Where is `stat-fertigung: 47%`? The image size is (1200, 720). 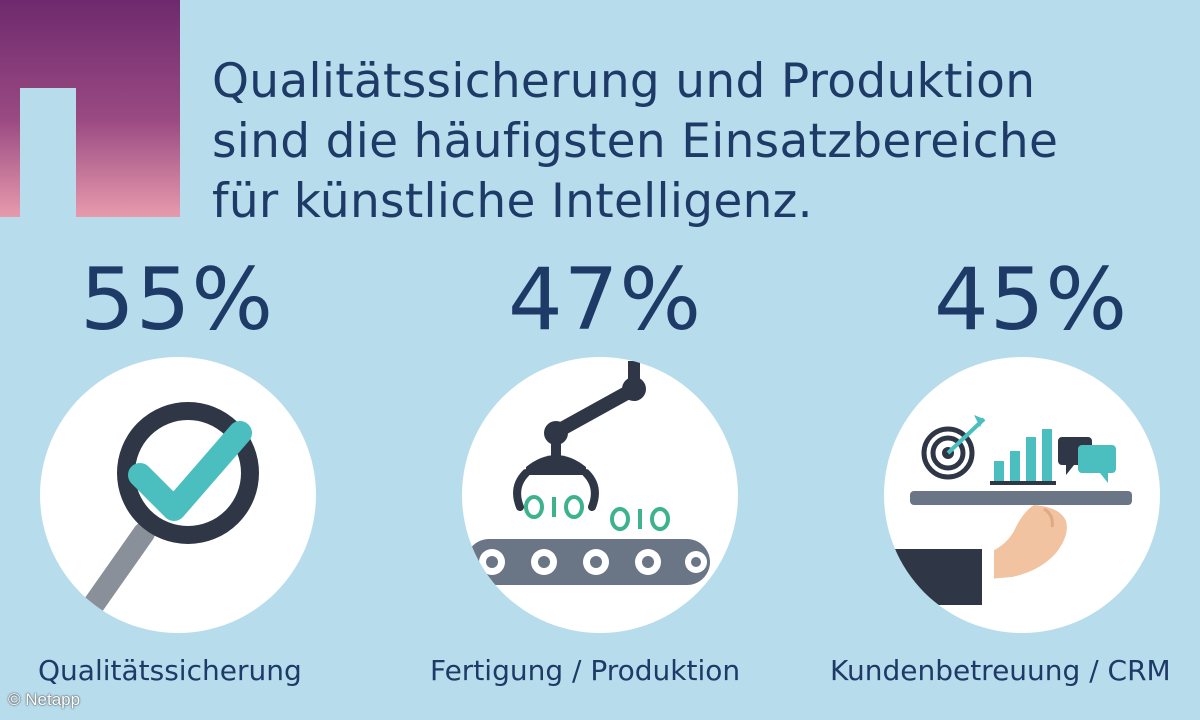 stat-fertigung: 47% is located at coordinates (605, 300).